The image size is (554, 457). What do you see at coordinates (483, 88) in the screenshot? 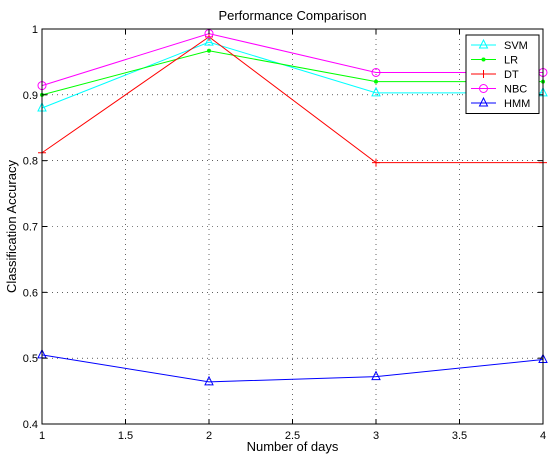
I see `legend-marker-nbc` at bounding box center [483, 88].